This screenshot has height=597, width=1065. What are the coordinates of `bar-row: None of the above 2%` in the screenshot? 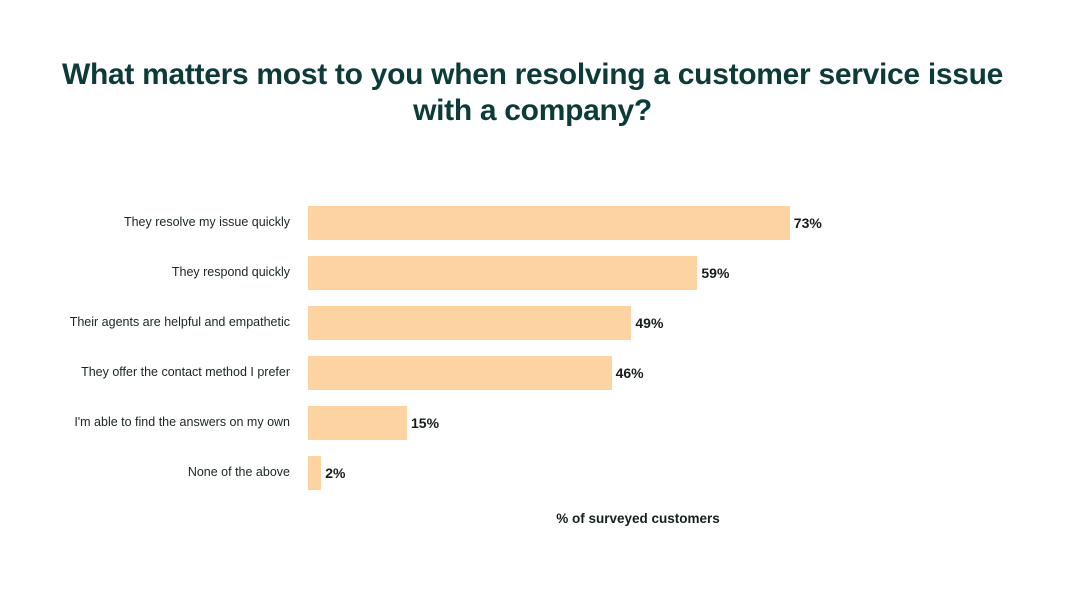 It's located at (532, 473).